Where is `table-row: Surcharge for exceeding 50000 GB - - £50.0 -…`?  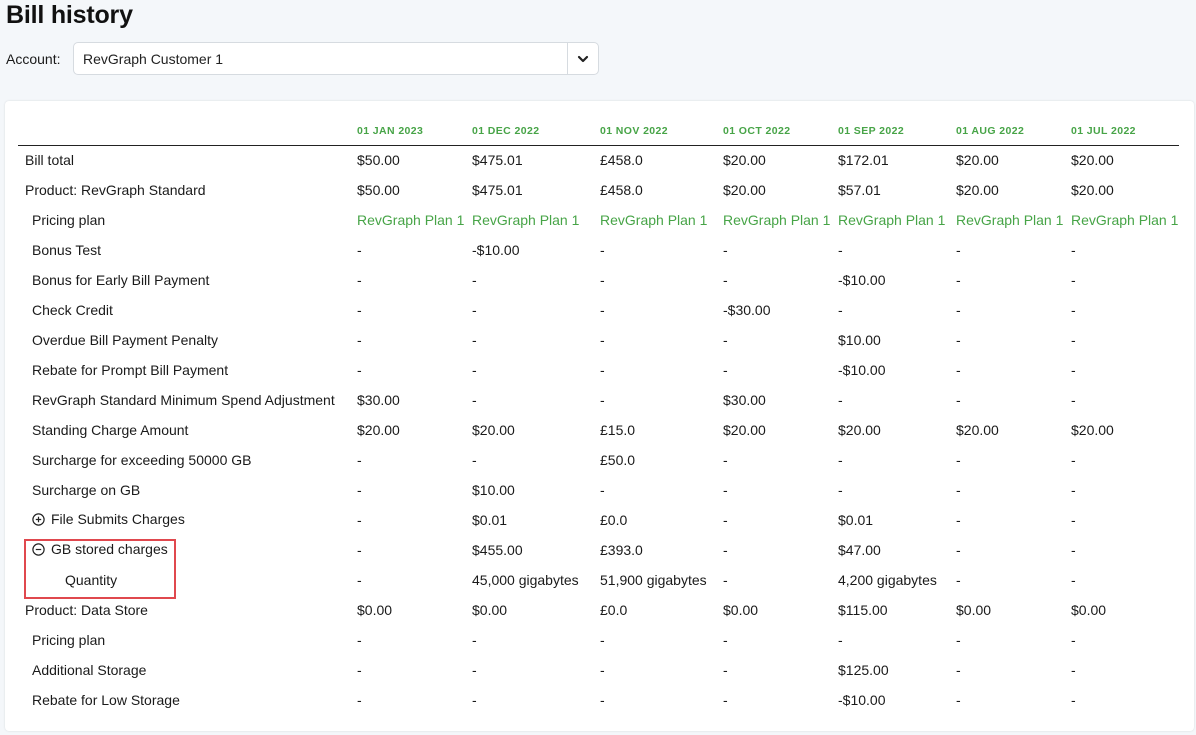
table-row: Surcharge for exceeding 50000 GB - - £50.0 -… is located at coordinates (598, 460).